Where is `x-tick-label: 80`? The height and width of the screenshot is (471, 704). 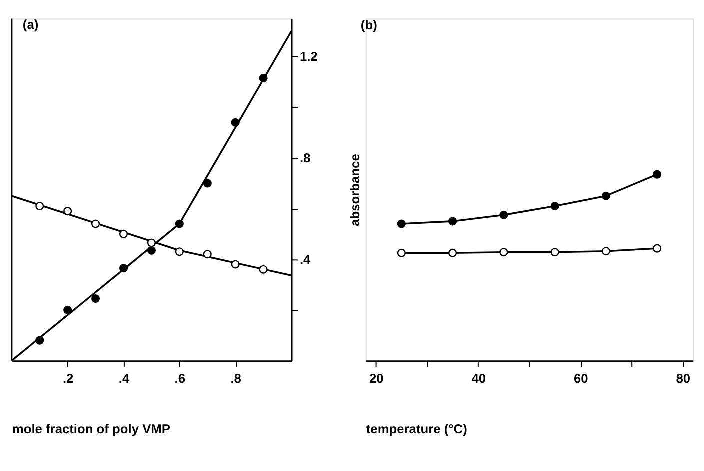
x-tick-label: 80 is located at coordinates (683, 378).